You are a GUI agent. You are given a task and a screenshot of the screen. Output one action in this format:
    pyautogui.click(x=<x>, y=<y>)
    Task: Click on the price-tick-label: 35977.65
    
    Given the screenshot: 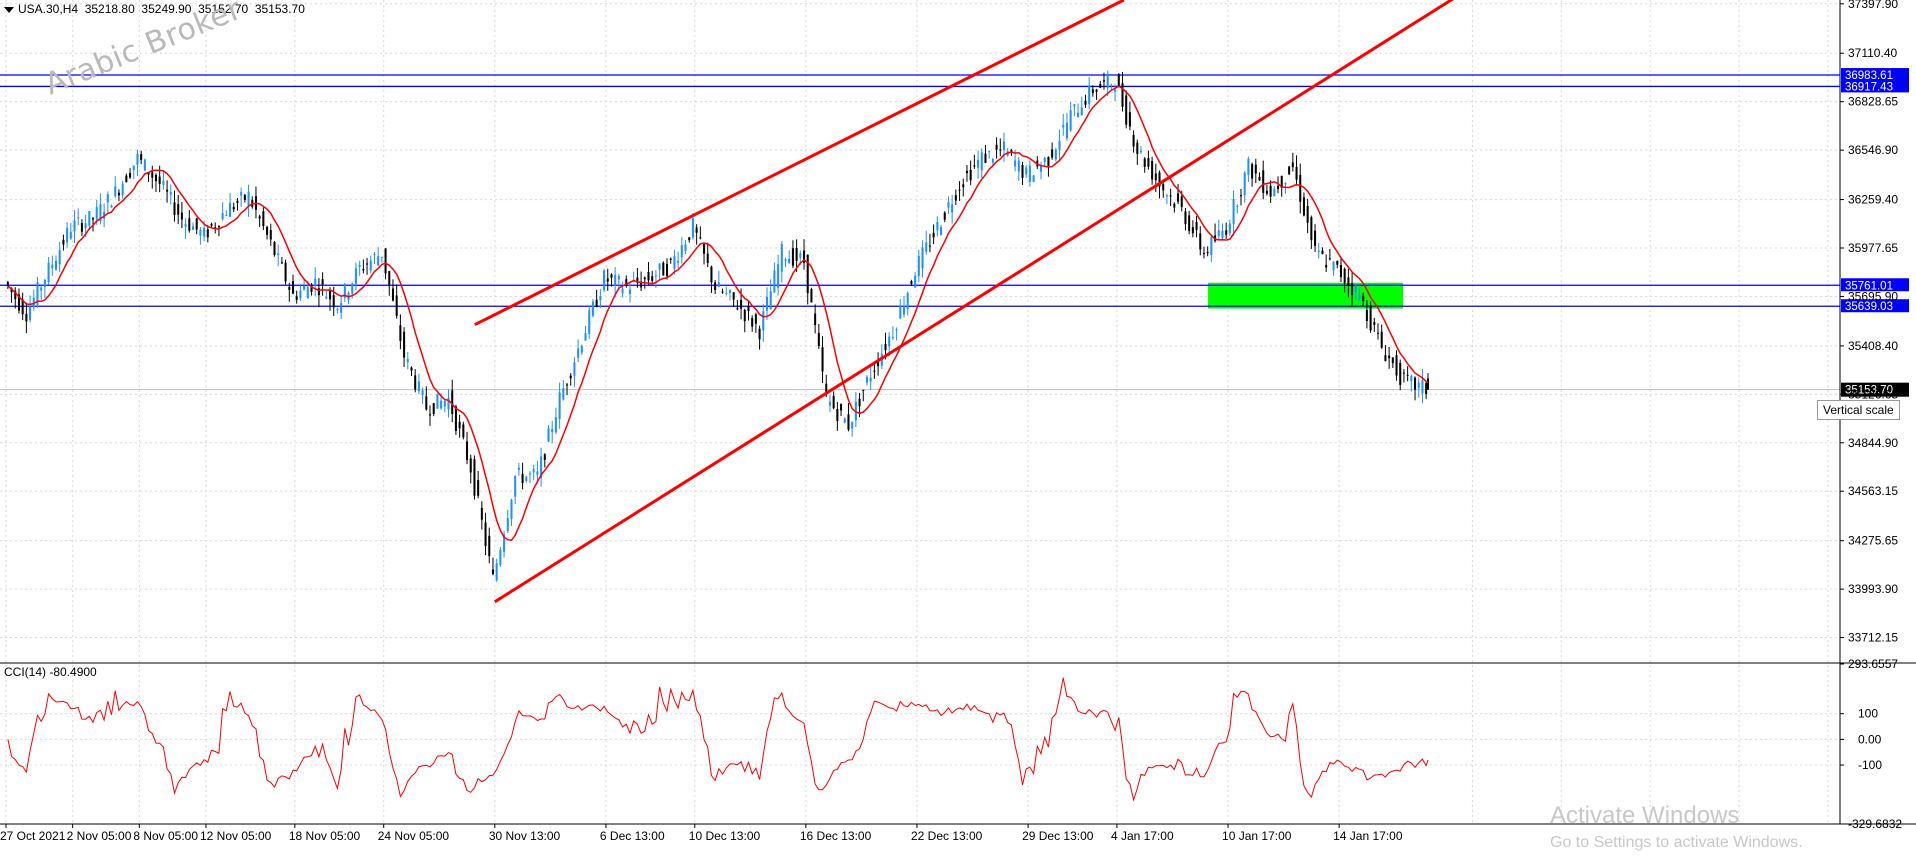 What is the action you would take?
    pyautogui.click(x=1873, y=248)
    